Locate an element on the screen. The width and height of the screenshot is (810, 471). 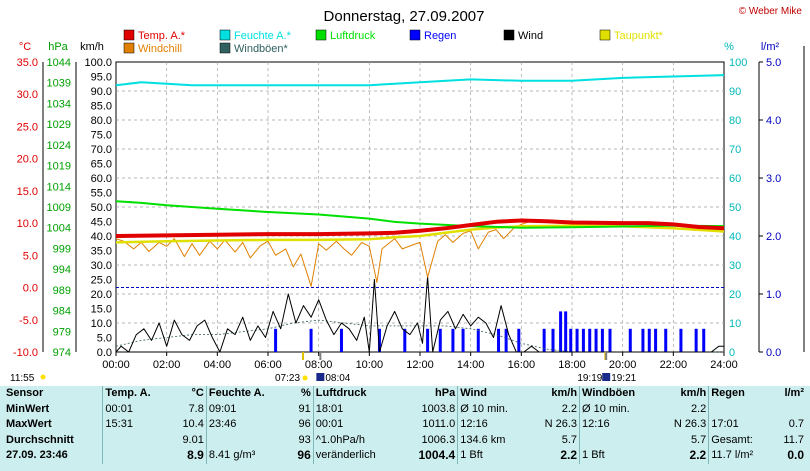
wind-tick-label: 0.0 is located at coordinates (104, 353).